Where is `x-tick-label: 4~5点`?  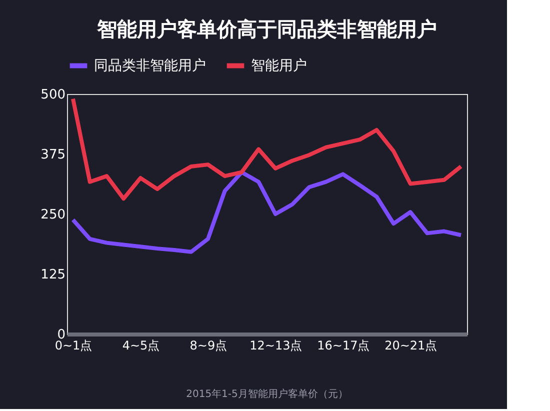 x-tick-label: 4~5点 is located at coordinates (141, 345).